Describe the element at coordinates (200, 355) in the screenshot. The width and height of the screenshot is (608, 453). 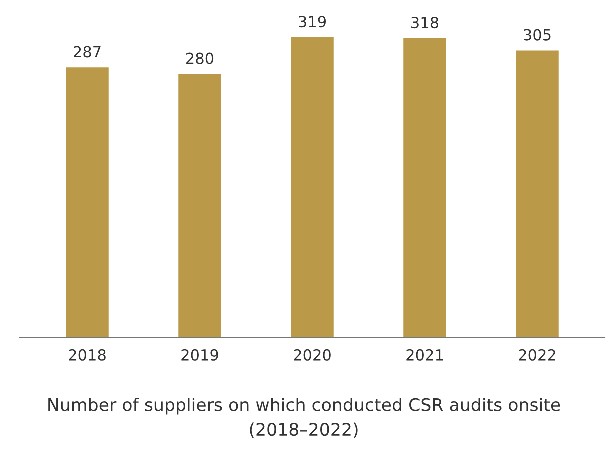
I see `x-tick-label: 2019` at that location.